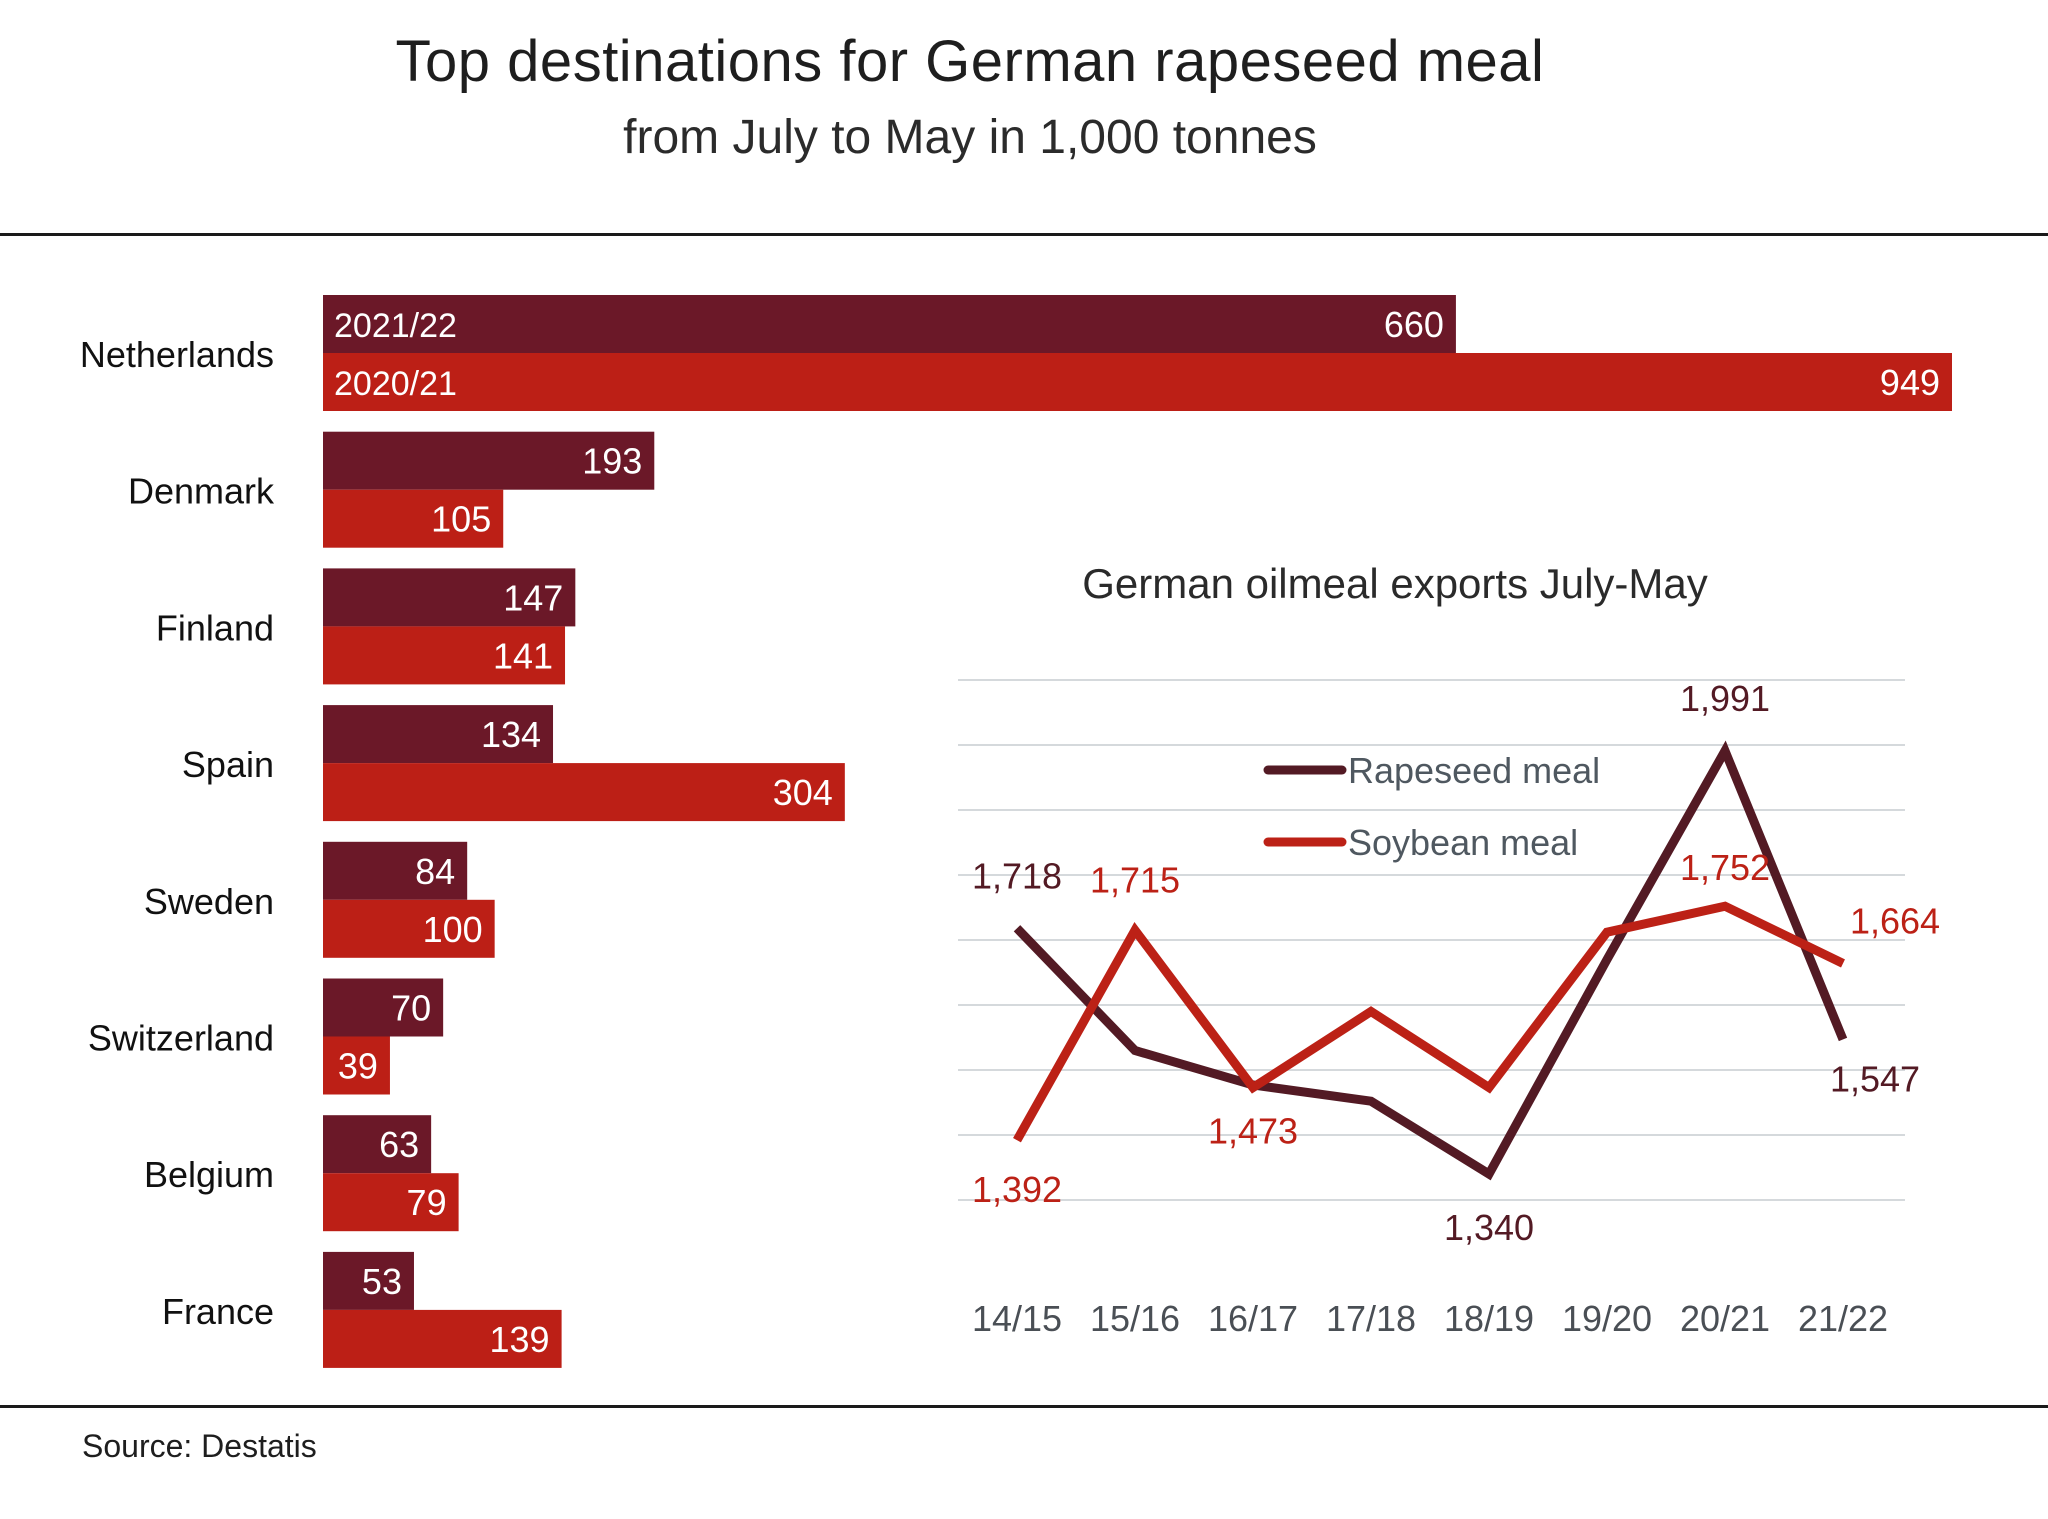 Image resolution: width=2048 pixels, height=1519 pixels. Describe the element at coordinates (1414, 324) in the screenshot. I see `data-label: 660` at that location.